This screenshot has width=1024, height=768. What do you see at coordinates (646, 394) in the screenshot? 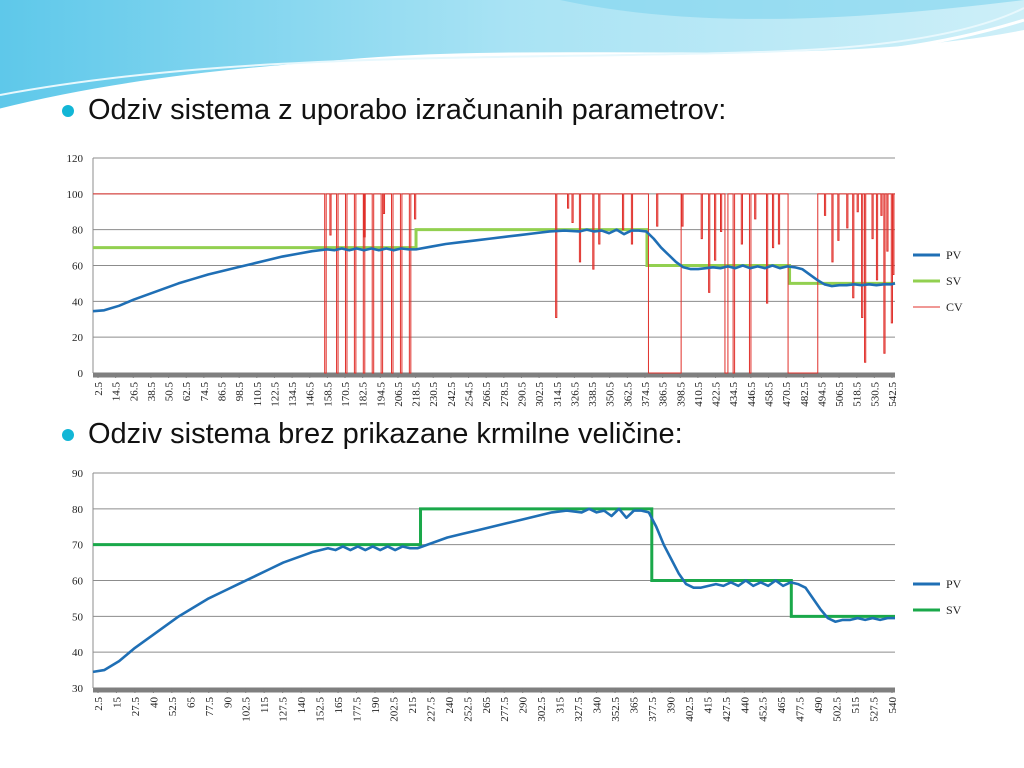
I see `x-tick-label: 374.5` at bounding box center [646, 394].